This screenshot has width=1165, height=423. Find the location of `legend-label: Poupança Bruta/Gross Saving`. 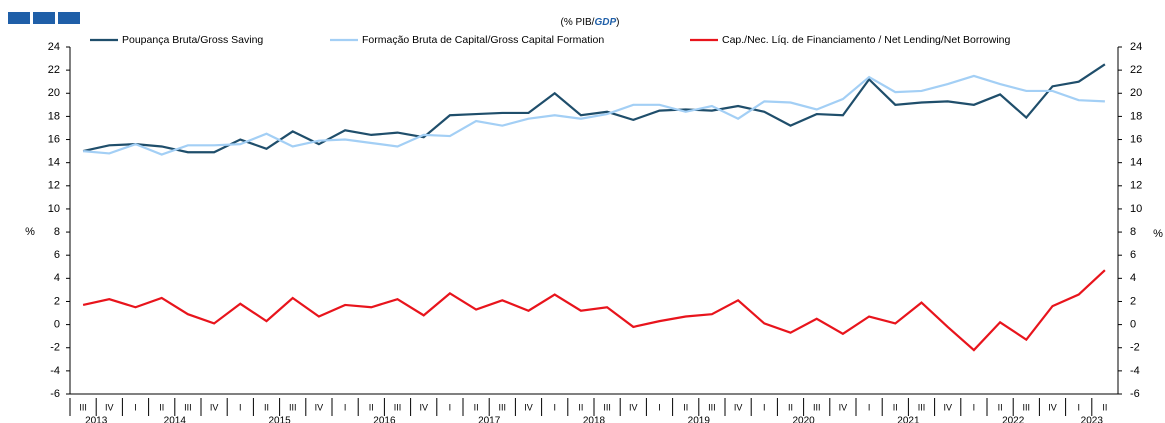

legend-label: Poupança Bruta/Gross Saving is located at coordinates (192, 40).